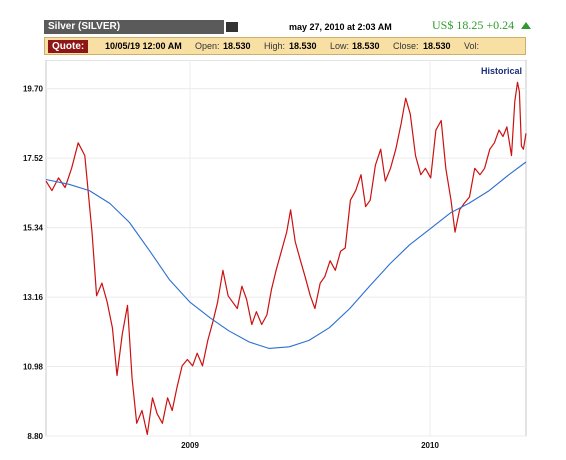 The height and width of the screenshot is (460, 566). I want to click on instrument-label: Silver (SILVER), so click(84, 26).